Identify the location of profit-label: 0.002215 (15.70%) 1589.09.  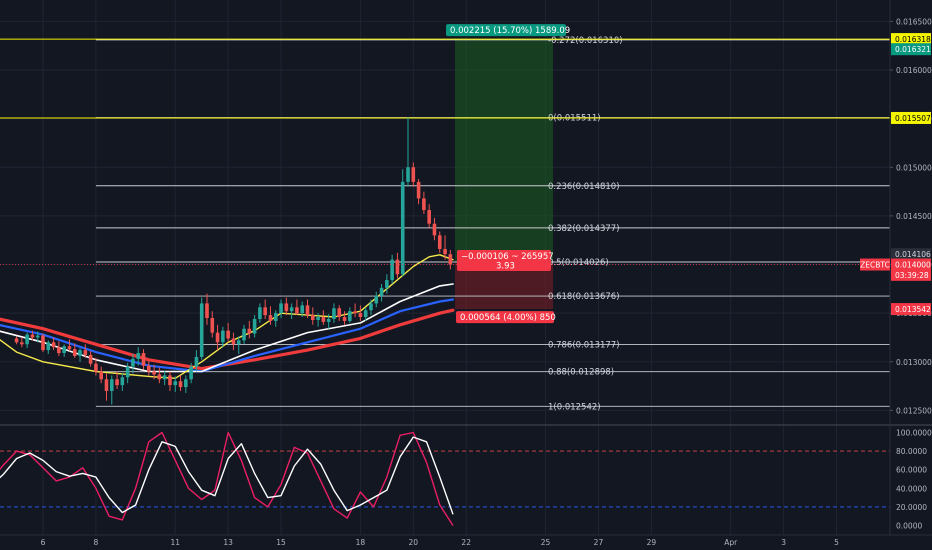
(510, 31).